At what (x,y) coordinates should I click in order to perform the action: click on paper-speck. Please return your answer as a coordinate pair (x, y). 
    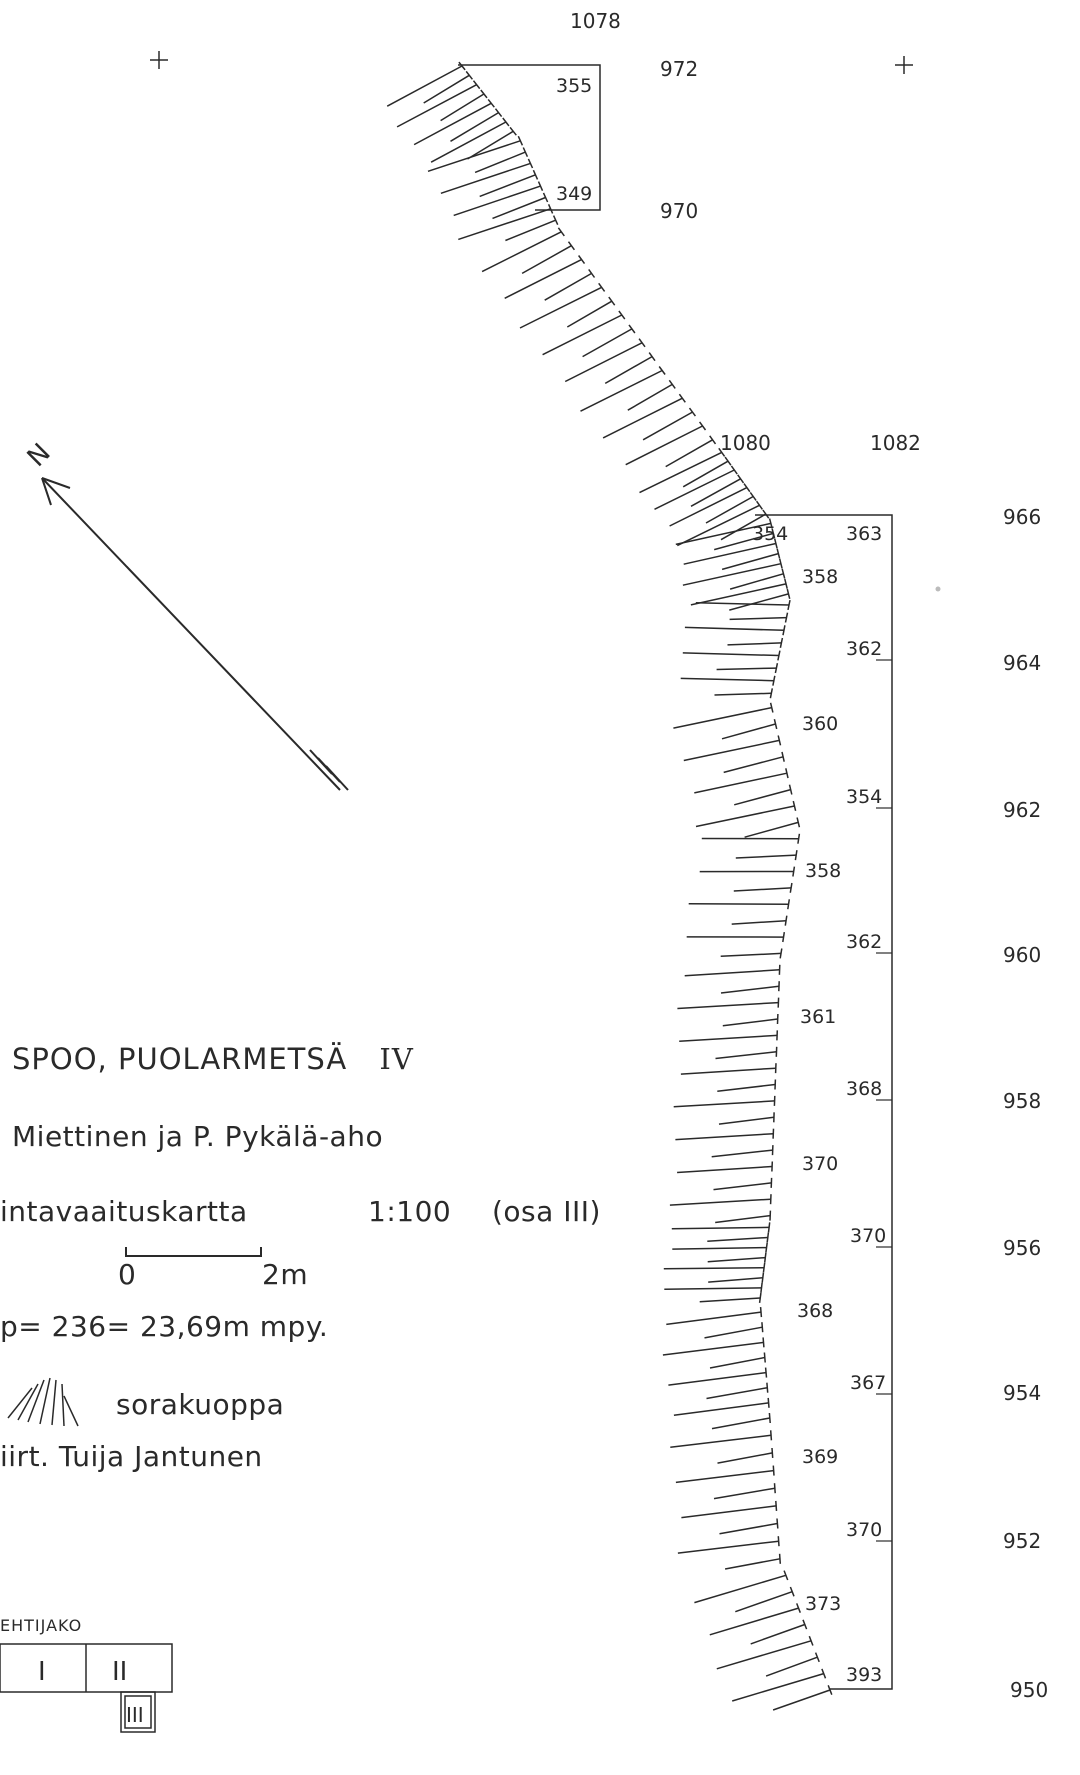
    Looking at the image, I should click on (938, 589).